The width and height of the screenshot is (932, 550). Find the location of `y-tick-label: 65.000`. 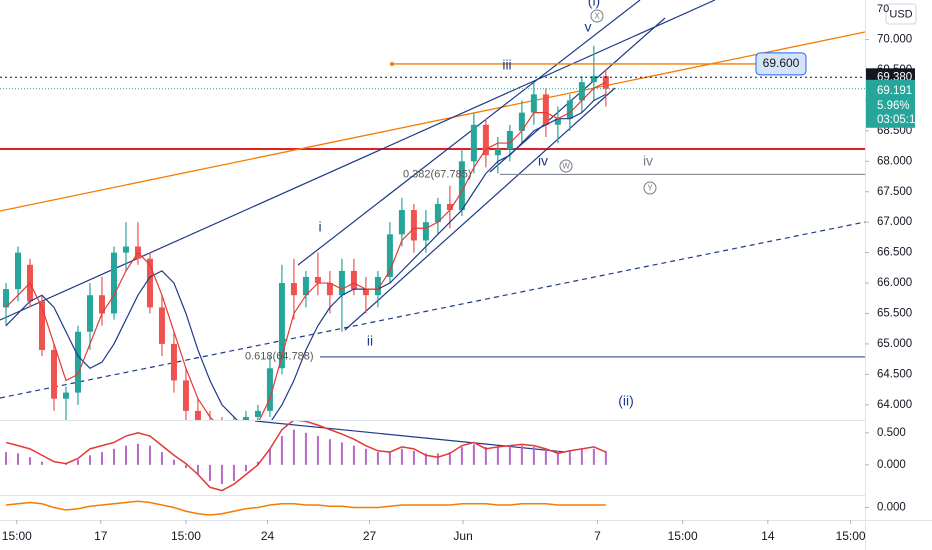

y-tick-label: 65.000 is located at coordinates (894, 344).